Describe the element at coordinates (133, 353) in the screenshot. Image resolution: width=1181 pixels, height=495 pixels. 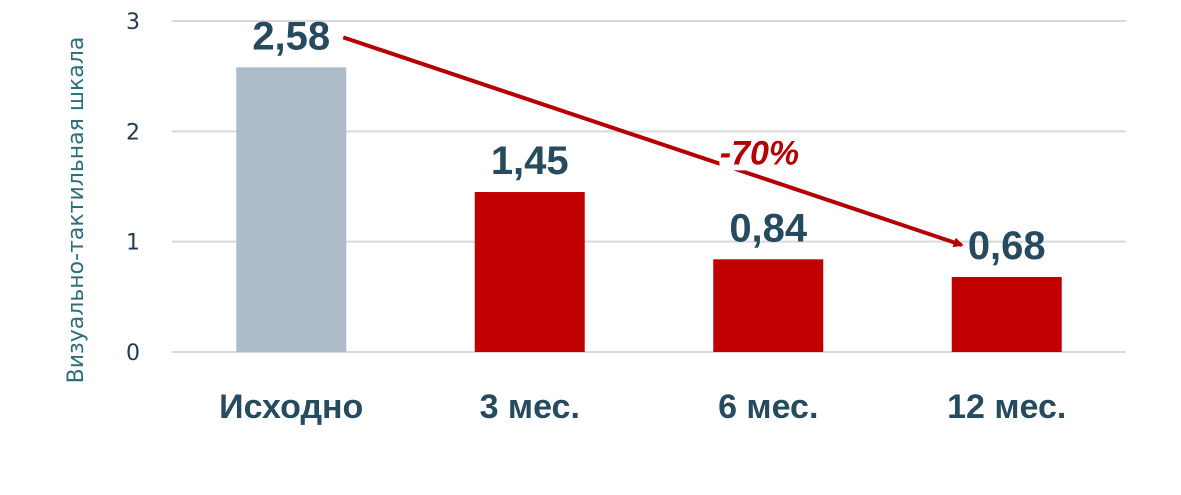
I see `y-tick-label: 0` at that location.